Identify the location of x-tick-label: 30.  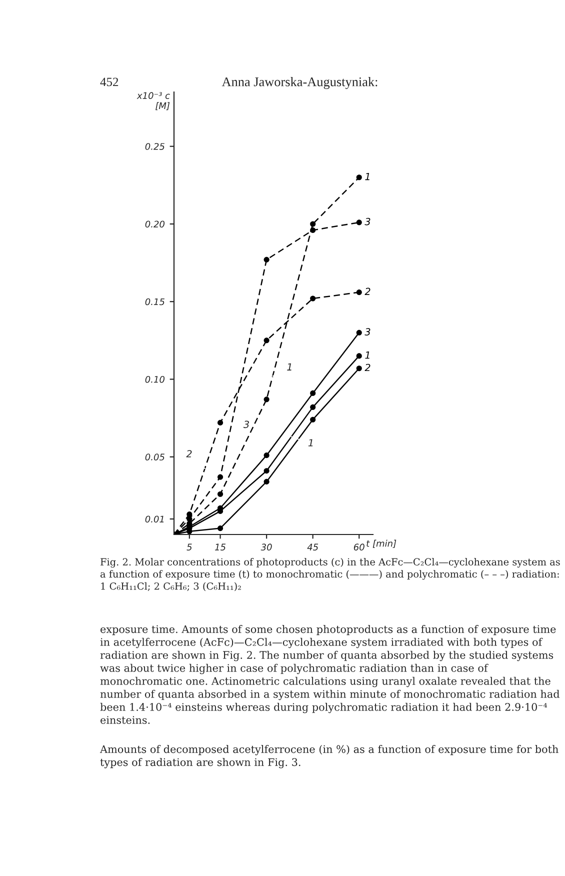
(266, 547).